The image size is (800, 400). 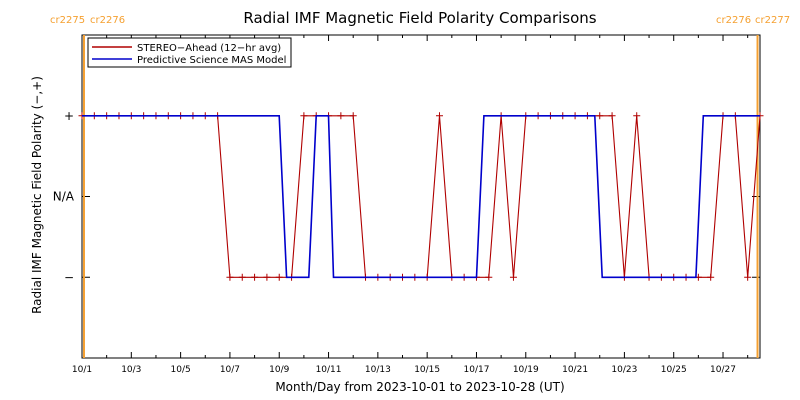 I want to click on legend-label-stereo: STEREO−Ahead (12−hr avg), so click(x=209, y=48).